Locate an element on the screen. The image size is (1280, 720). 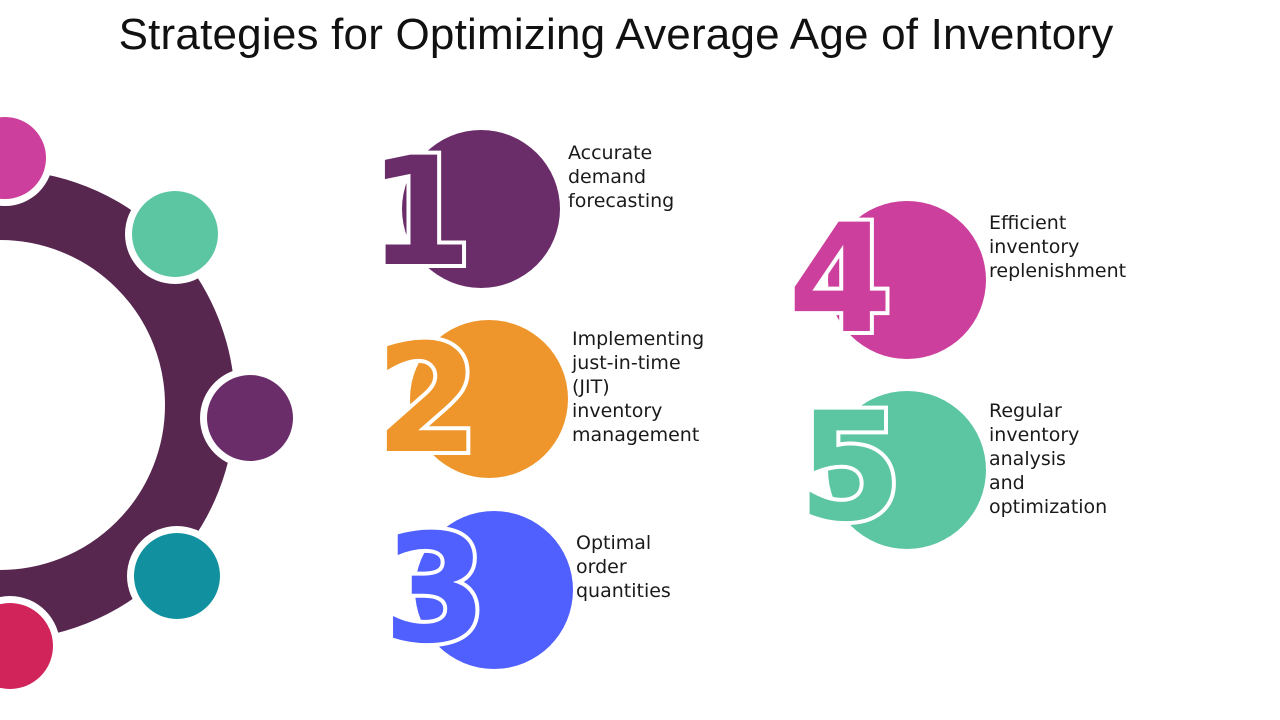
wheel-dot-pink is located at coordinates (26, 158).